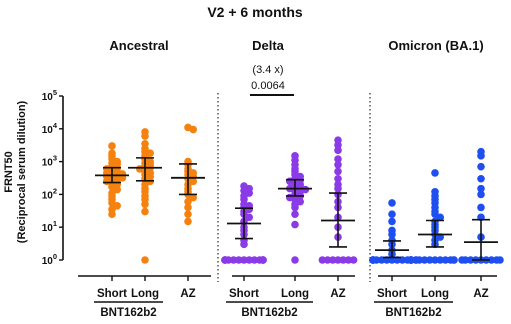  I want to click on y-tick-label: 10⁴, so click(50, 128).